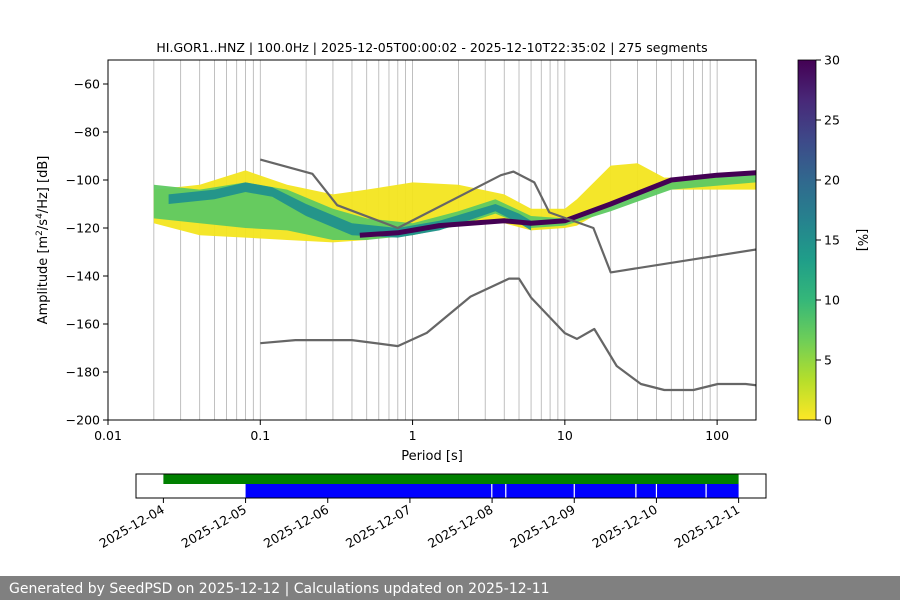 This screenshot has width=900, height=602. What do you see at coordinates (83, 372) in the screenshot?
I see `y-tick-label: −180` at bounding box center [83, 372].